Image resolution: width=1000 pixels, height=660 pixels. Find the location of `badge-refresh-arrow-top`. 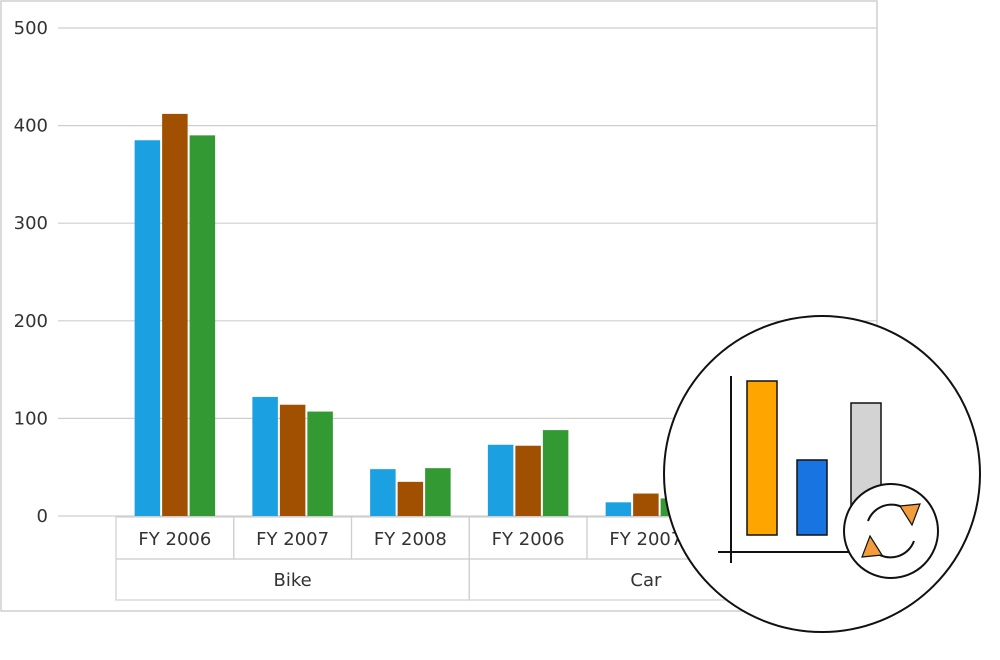

badge-refresh-arrow-top is located at coordinates (909, 515).